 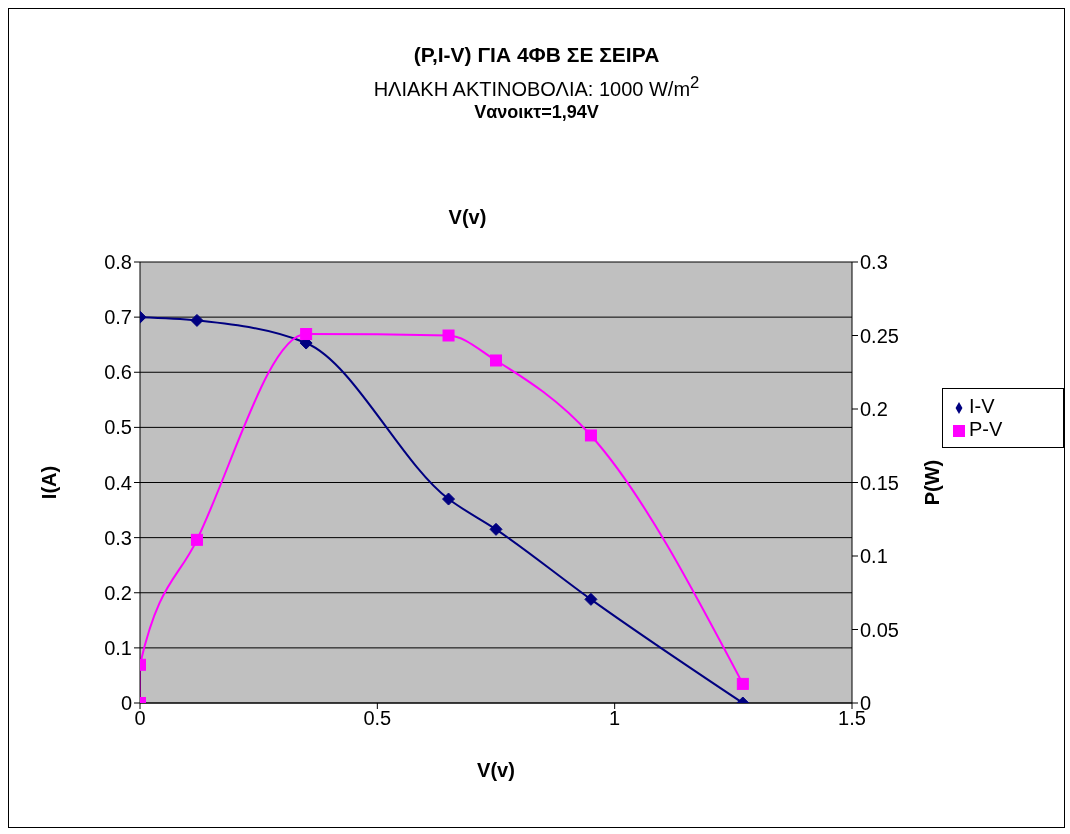 What do you see at coordinates (982, 406) in the screenshot?
I see `legend-label: I-V` at bounding box center [982, 406].